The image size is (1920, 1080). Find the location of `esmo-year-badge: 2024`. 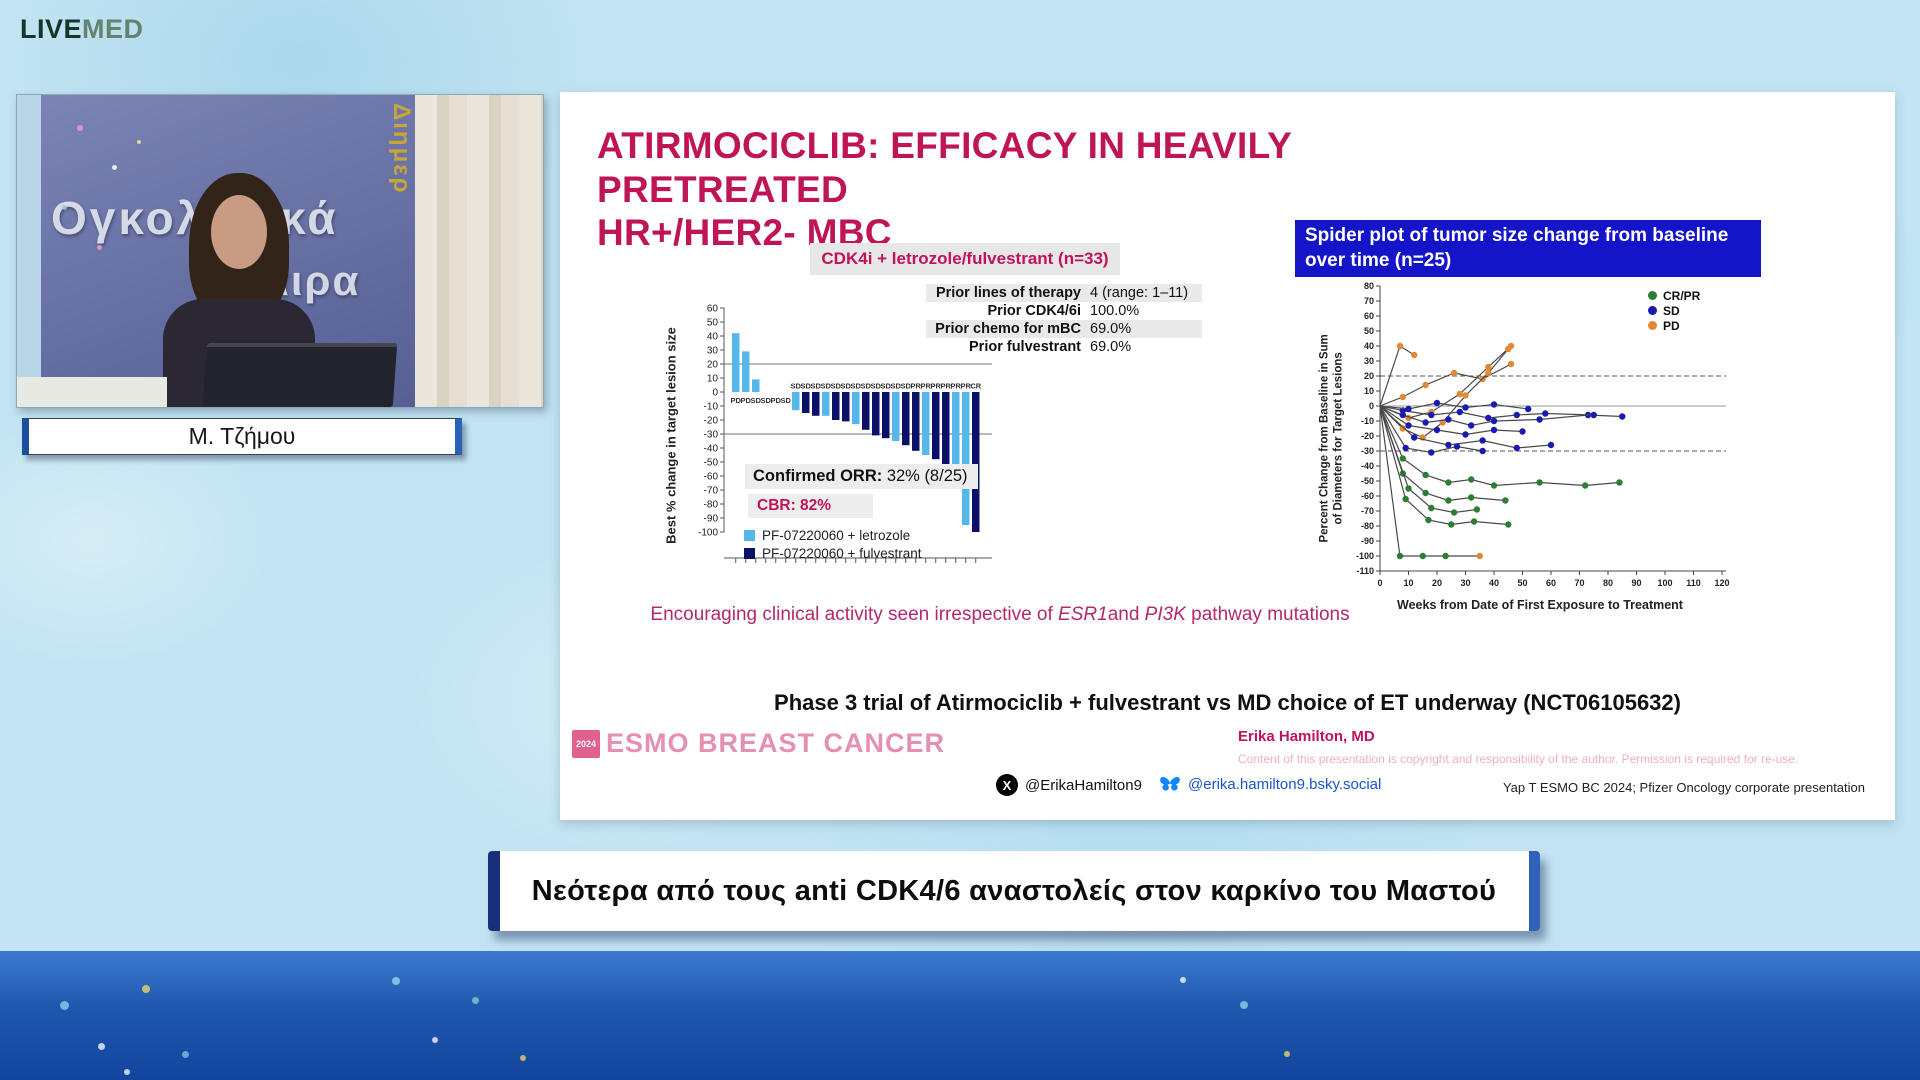

esmo-year-badge: 2024 is located at coordinates (586, 743).